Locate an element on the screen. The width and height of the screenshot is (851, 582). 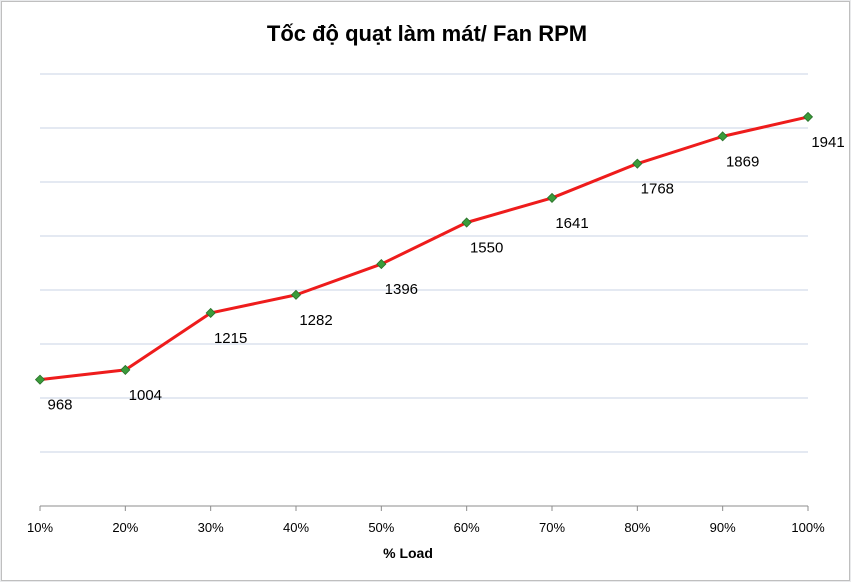
x-tick-label: 50% is located at coordinates (381, 527).